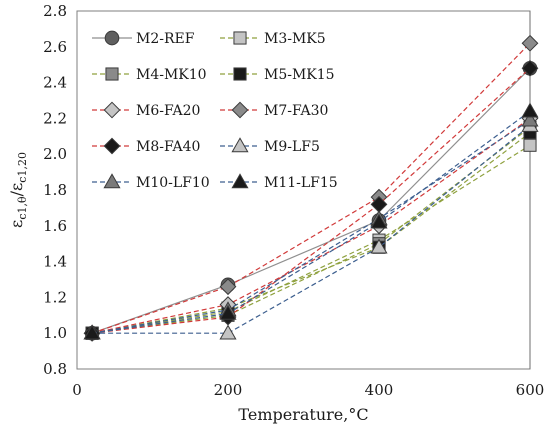 The width and height of the screenshot is (550, 435). What do you see at coordinates (55, 297) in the screenshot?
I see `y-tick-label: 1.2` at bounding box center [55, 297].